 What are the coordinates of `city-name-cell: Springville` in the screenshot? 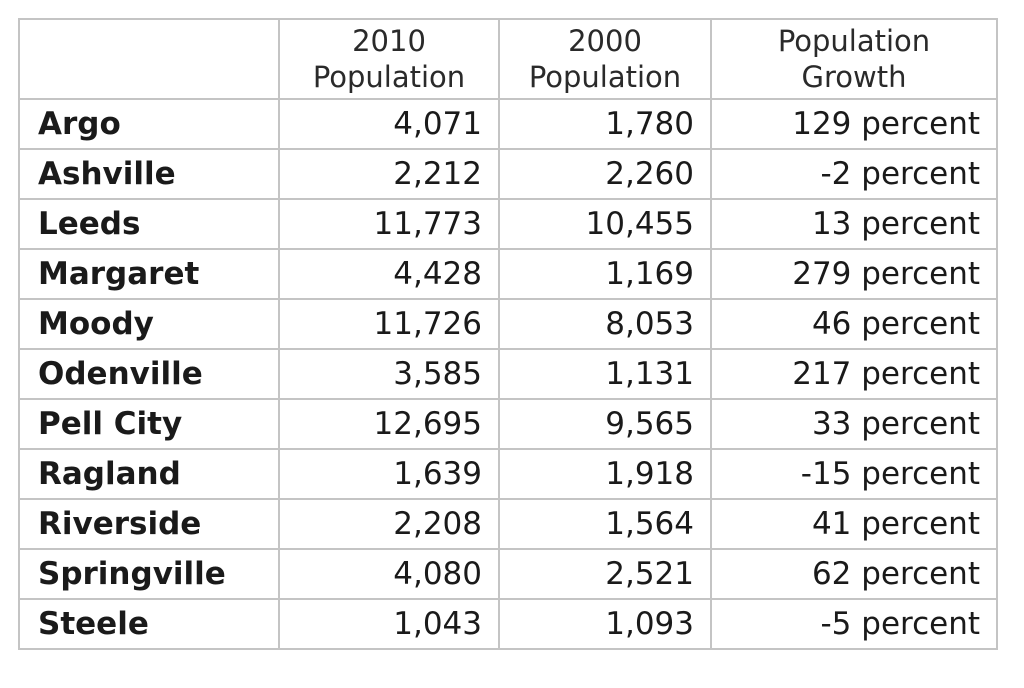 It's located at (149, 574).